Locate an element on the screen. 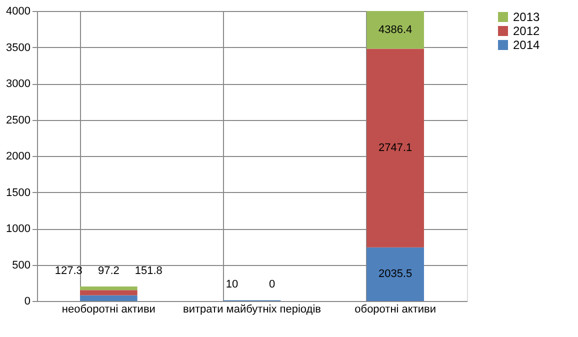 The image size is (578, 337). annotation: 151.8 is located at coordinates (148, 270).